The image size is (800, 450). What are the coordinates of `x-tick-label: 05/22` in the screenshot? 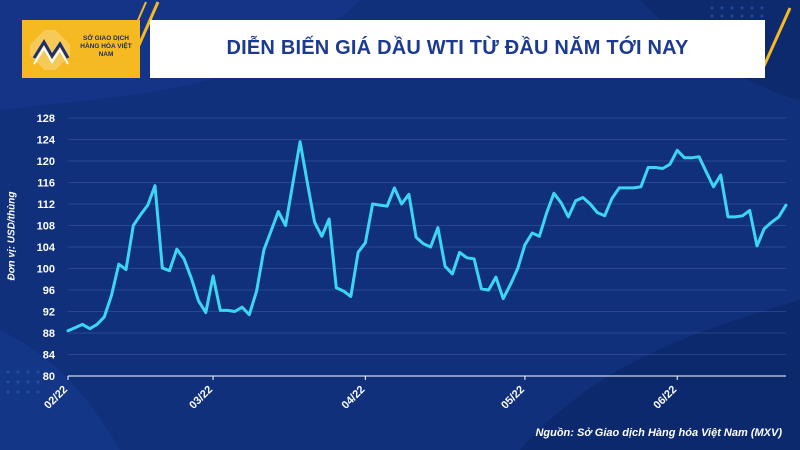 It's located at (513, 398).